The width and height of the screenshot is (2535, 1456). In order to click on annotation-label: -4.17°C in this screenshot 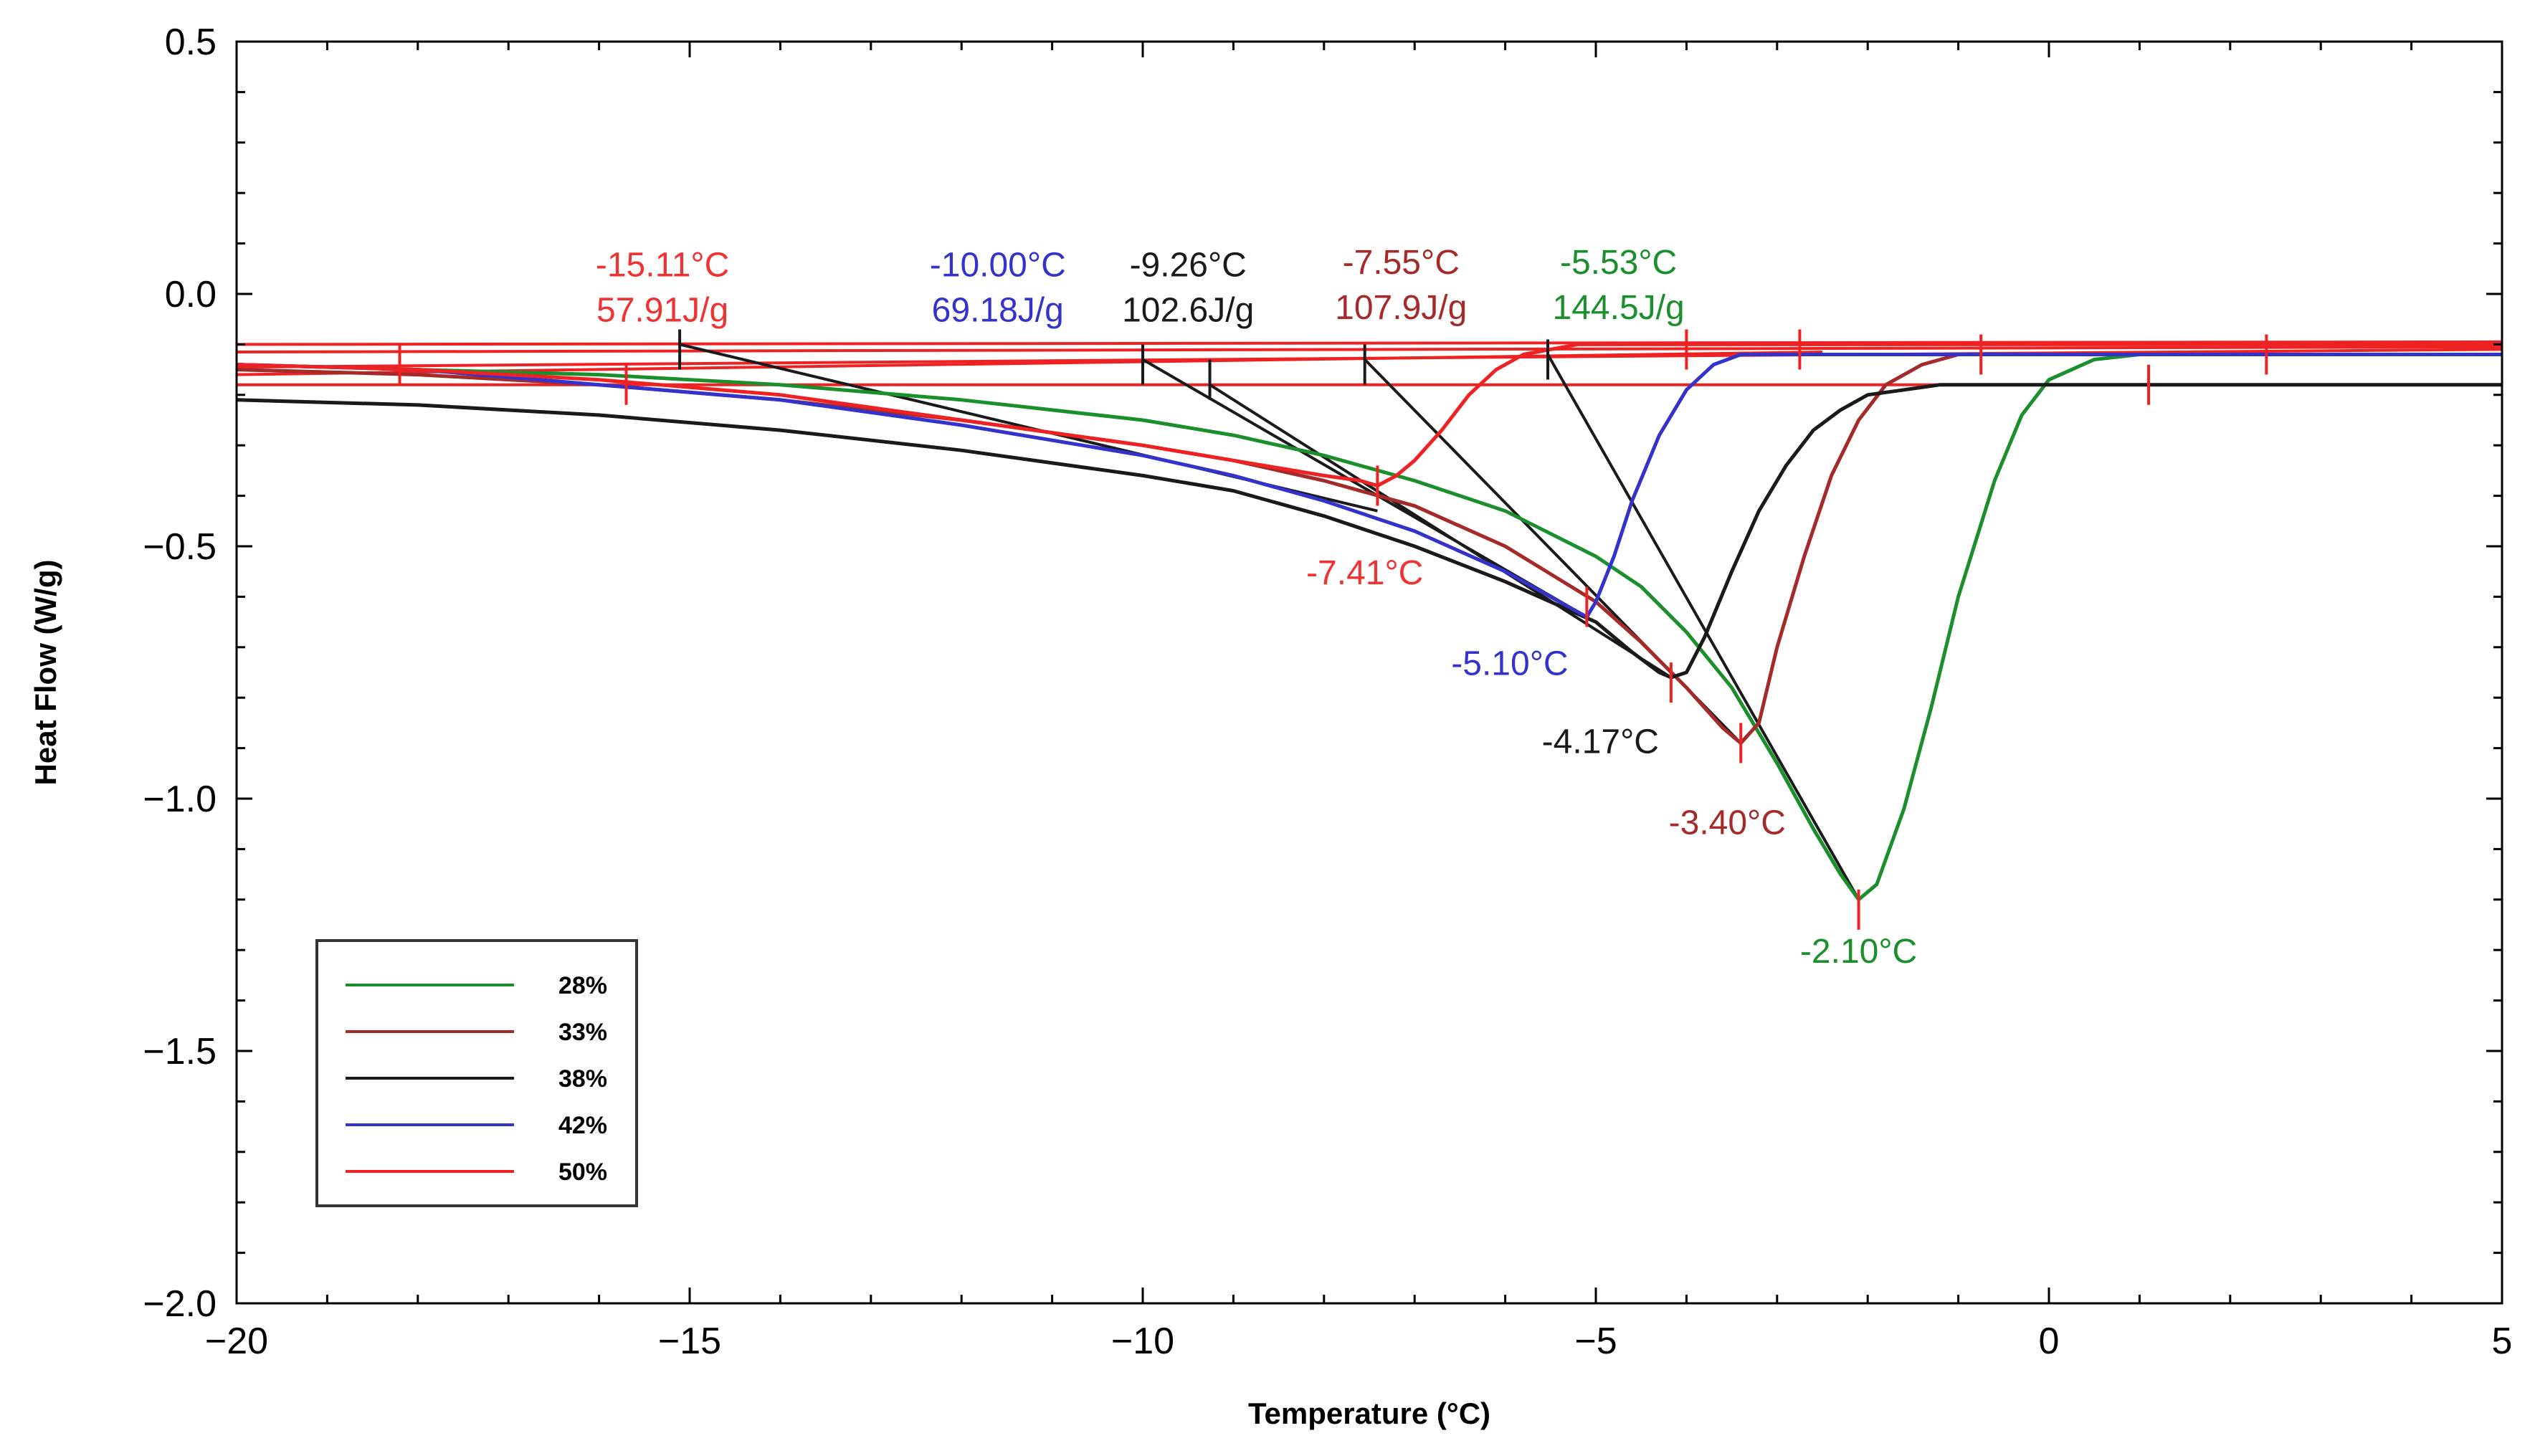, I will do `click(1600, 742)`.